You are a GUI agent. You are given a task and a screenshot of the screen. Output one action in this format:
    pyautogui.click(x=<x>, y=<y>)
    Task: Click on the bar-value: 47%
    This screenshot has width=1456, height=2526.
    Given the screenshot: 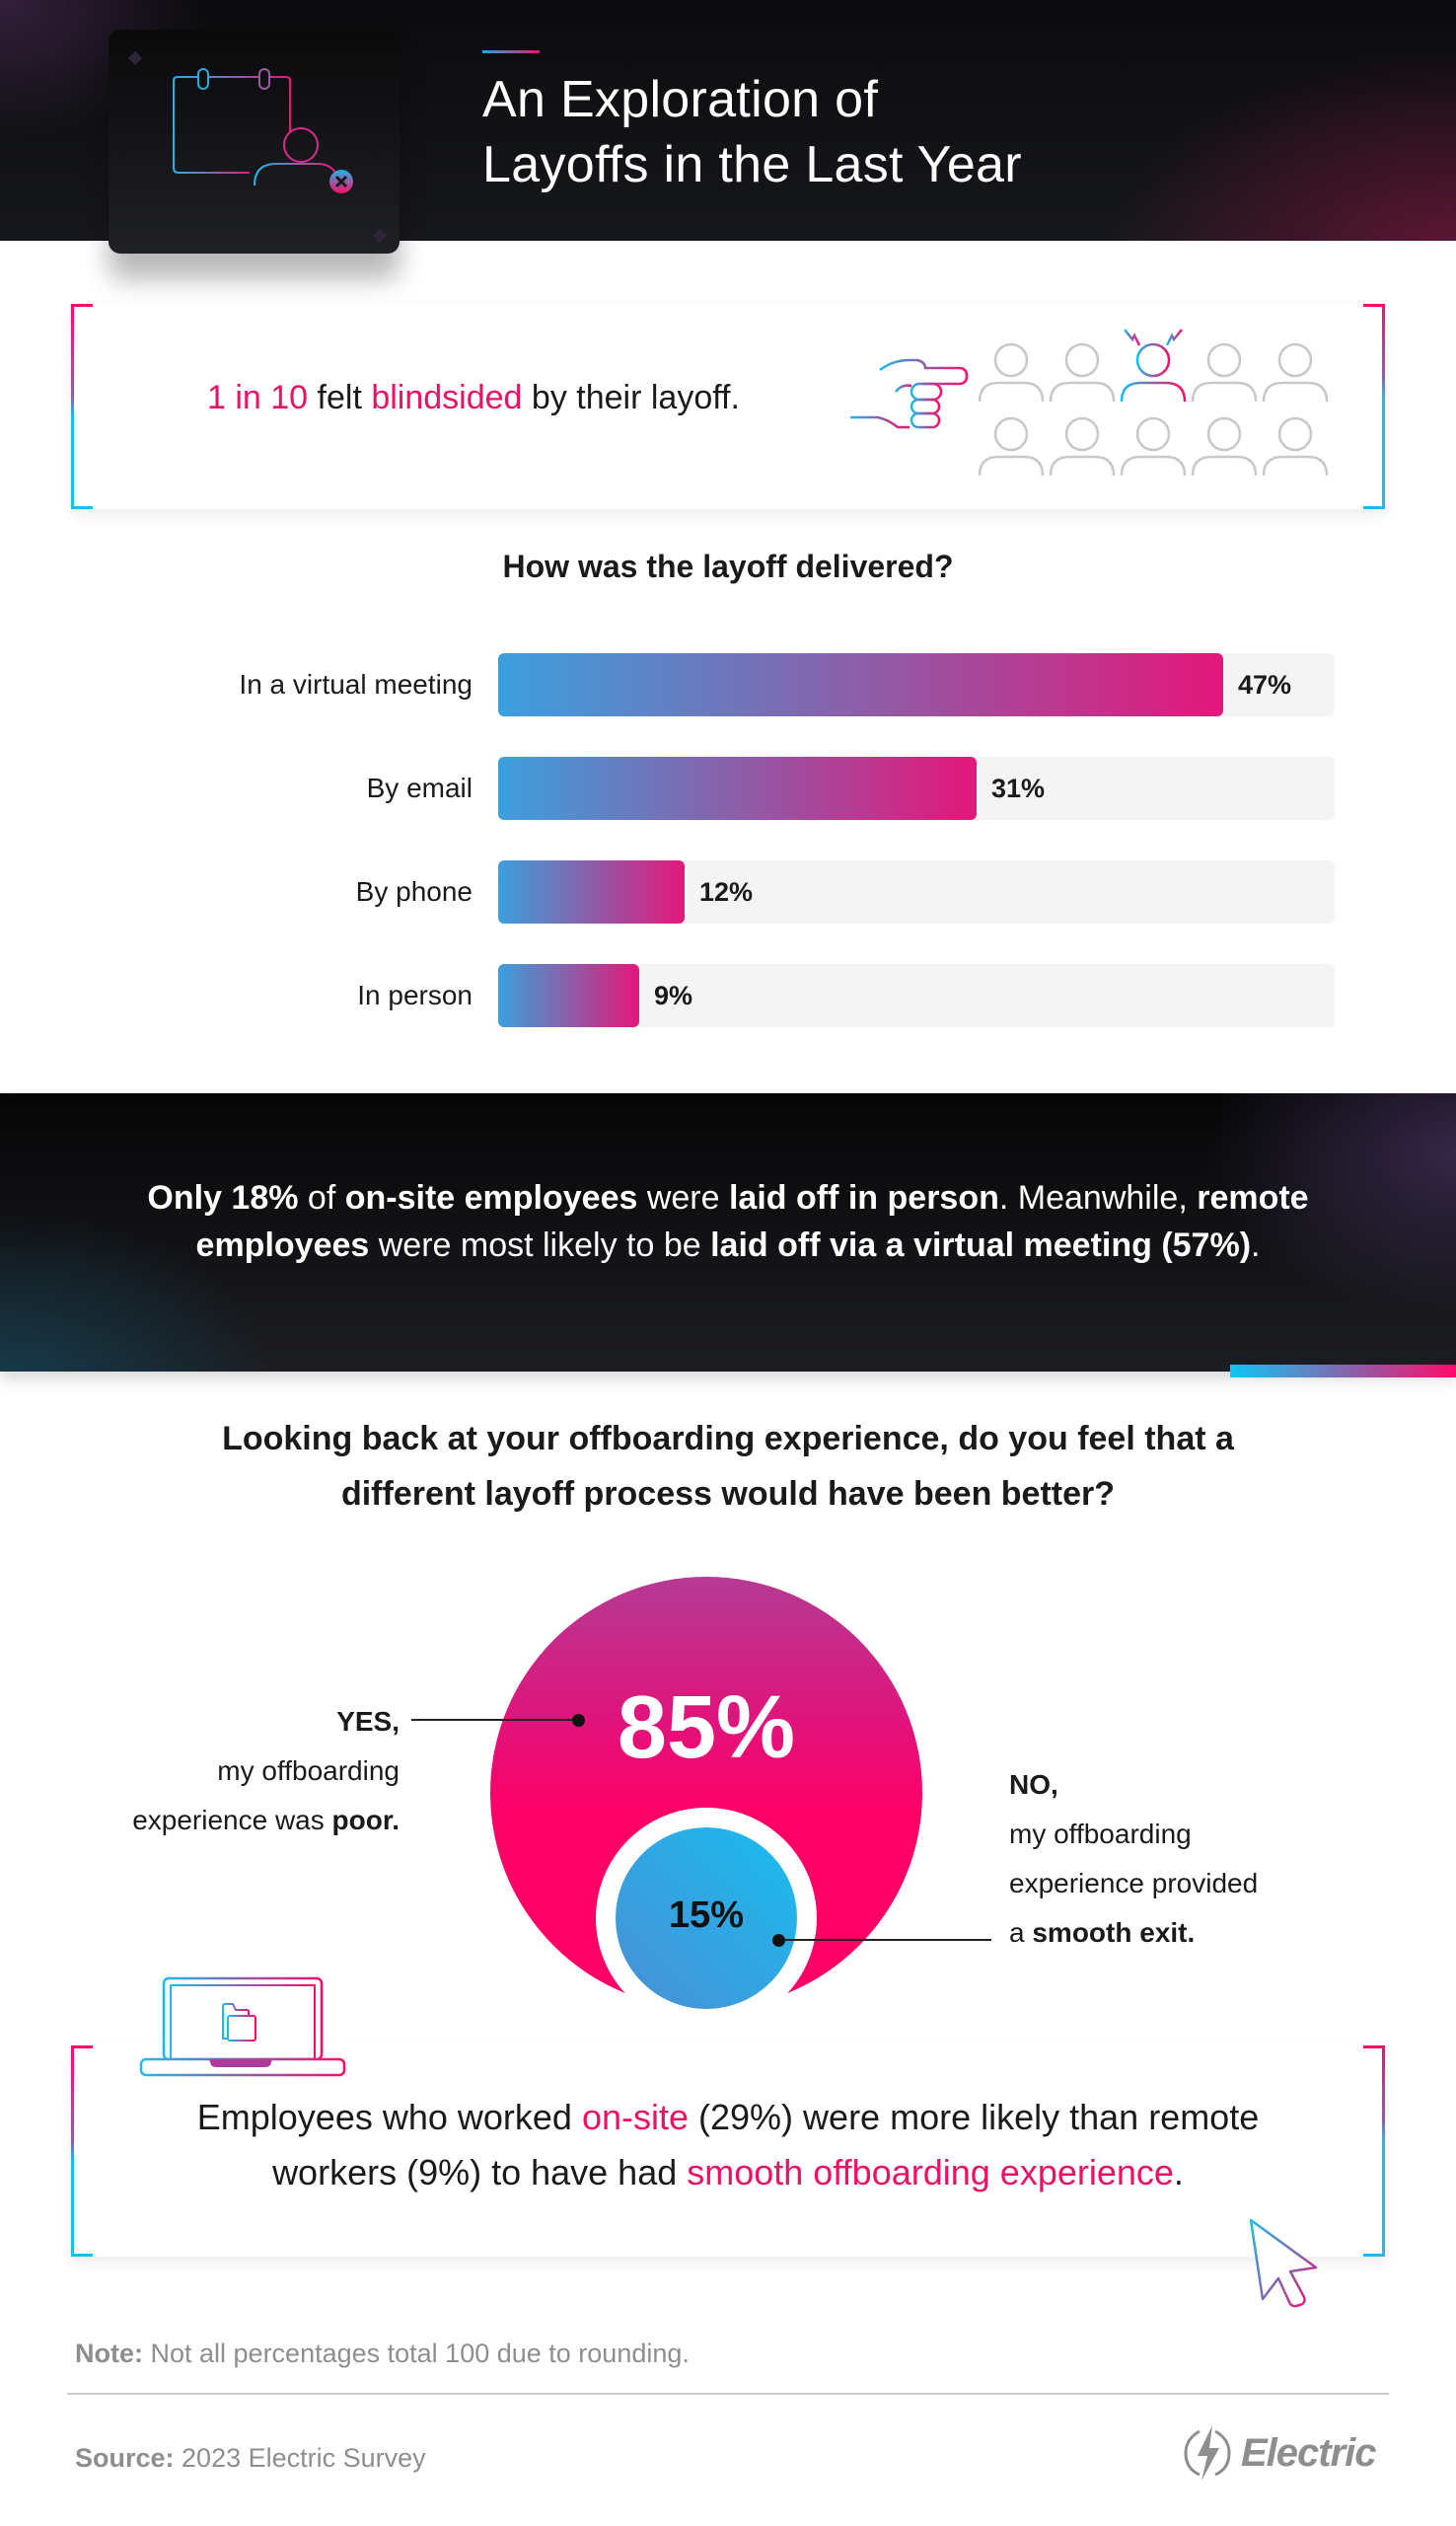 What is the action you would take?
    pyautogui.click(x=1265, y=685)
    